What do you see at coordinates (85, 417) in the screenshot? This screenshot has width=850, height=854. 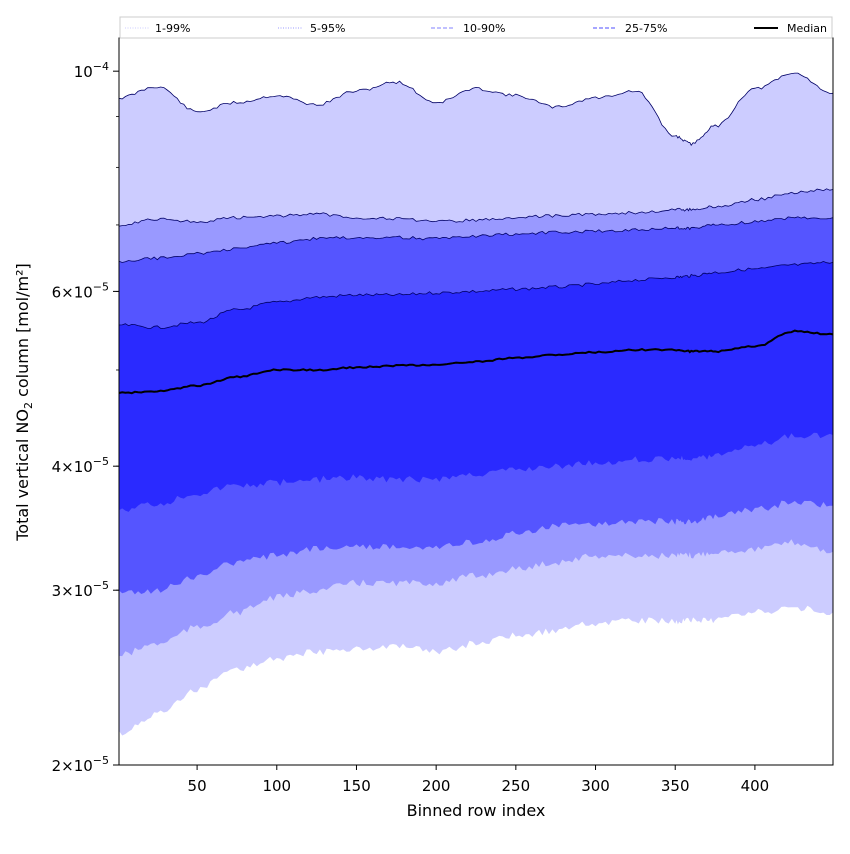 I see `y-axis: 10−4 6×10⁻⁵ 4×10⁻⁵ 3×10⁻⁵ 2×10⁻⁵` at bounding box center [85, 417].